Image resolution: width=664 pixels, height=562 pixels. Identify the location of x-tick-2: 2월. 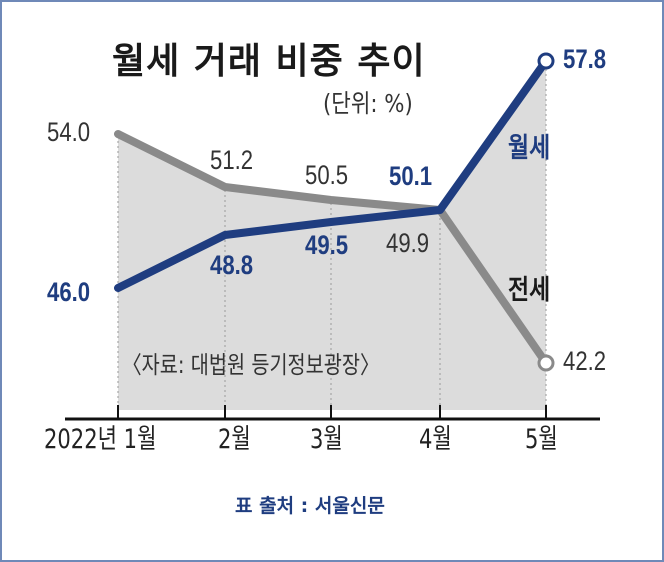
(234, 439).